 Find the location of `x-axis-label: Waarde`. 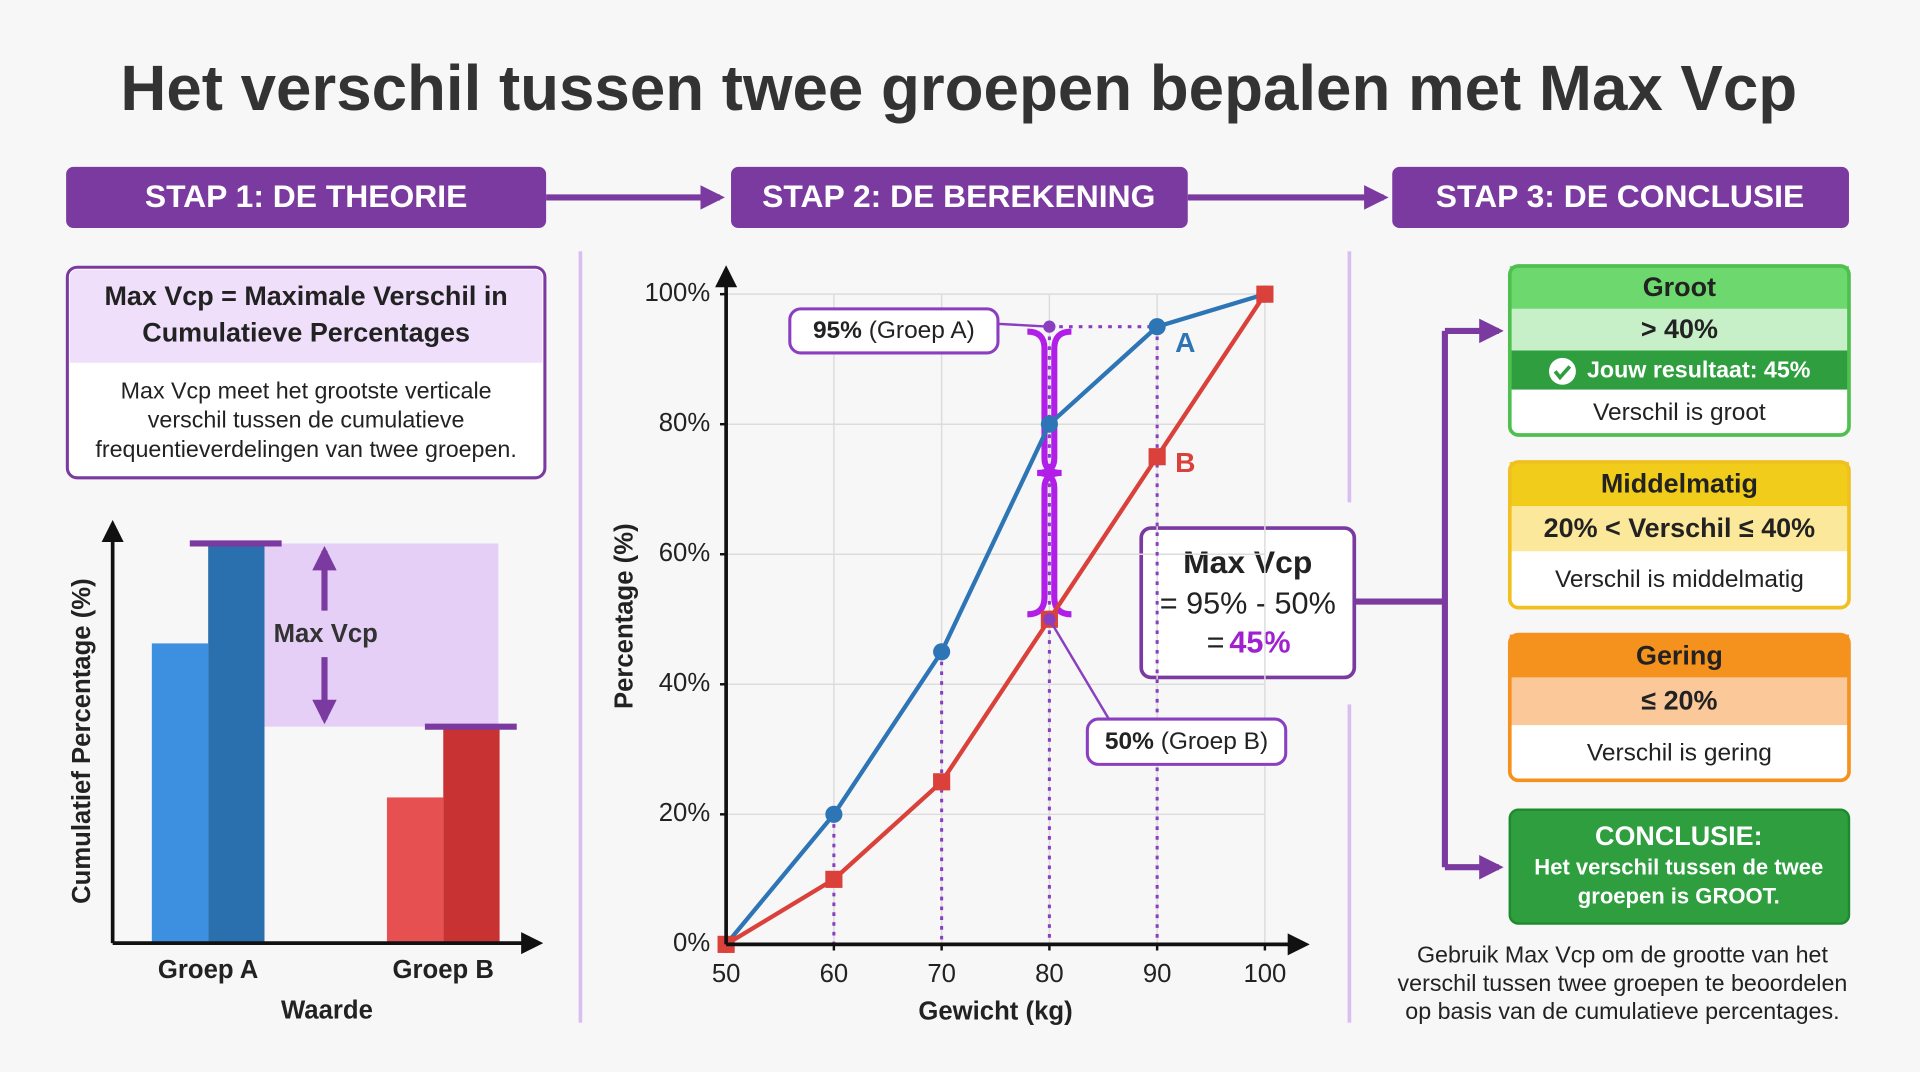

x-axis-label: Waarde is located at coordinates (327, 1011).